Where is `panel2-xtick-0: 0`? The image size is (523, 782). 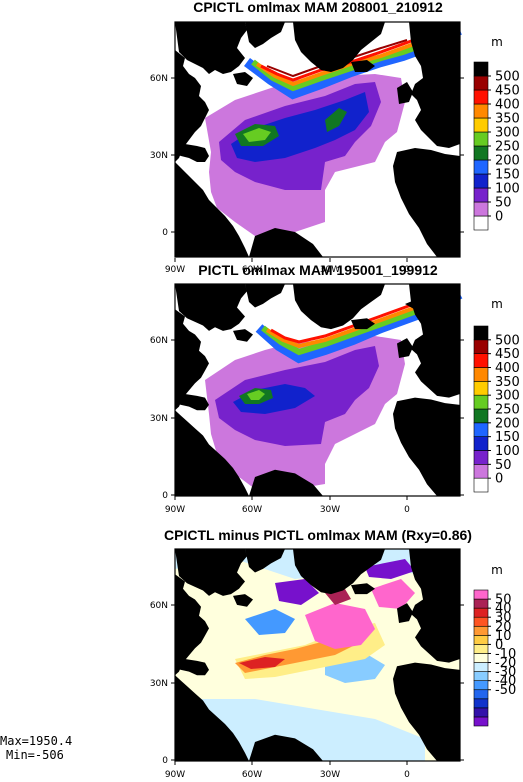 panel2-xtick-0: 0 is located at coordinates (407, 510).